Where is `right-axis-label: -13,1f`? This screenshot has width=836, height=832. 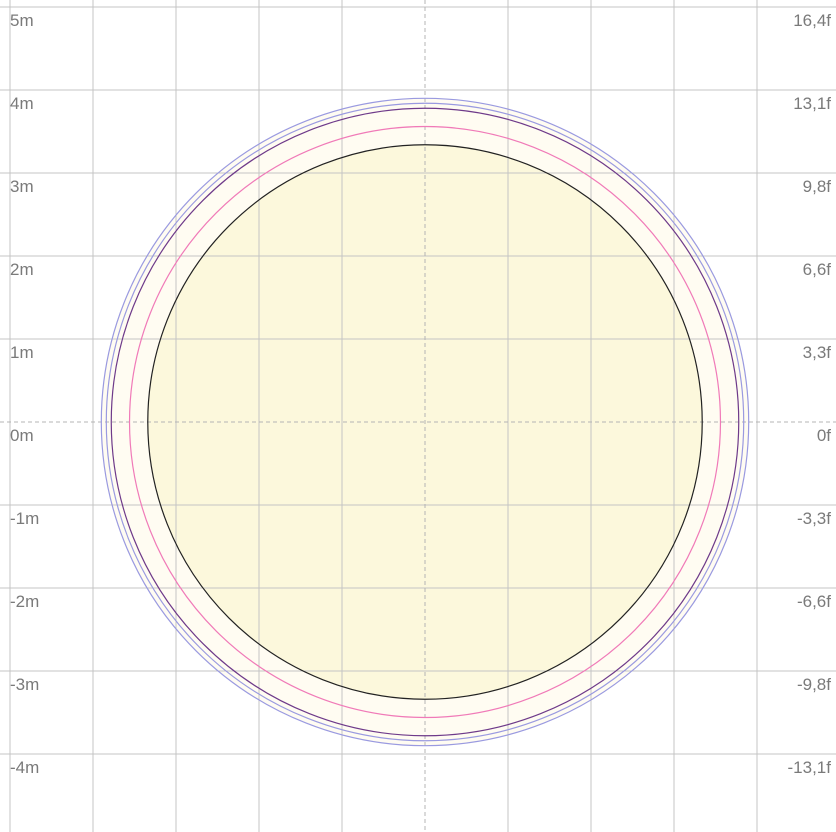
right-axis-label: -13,1f is located at coordinates (810, 767).